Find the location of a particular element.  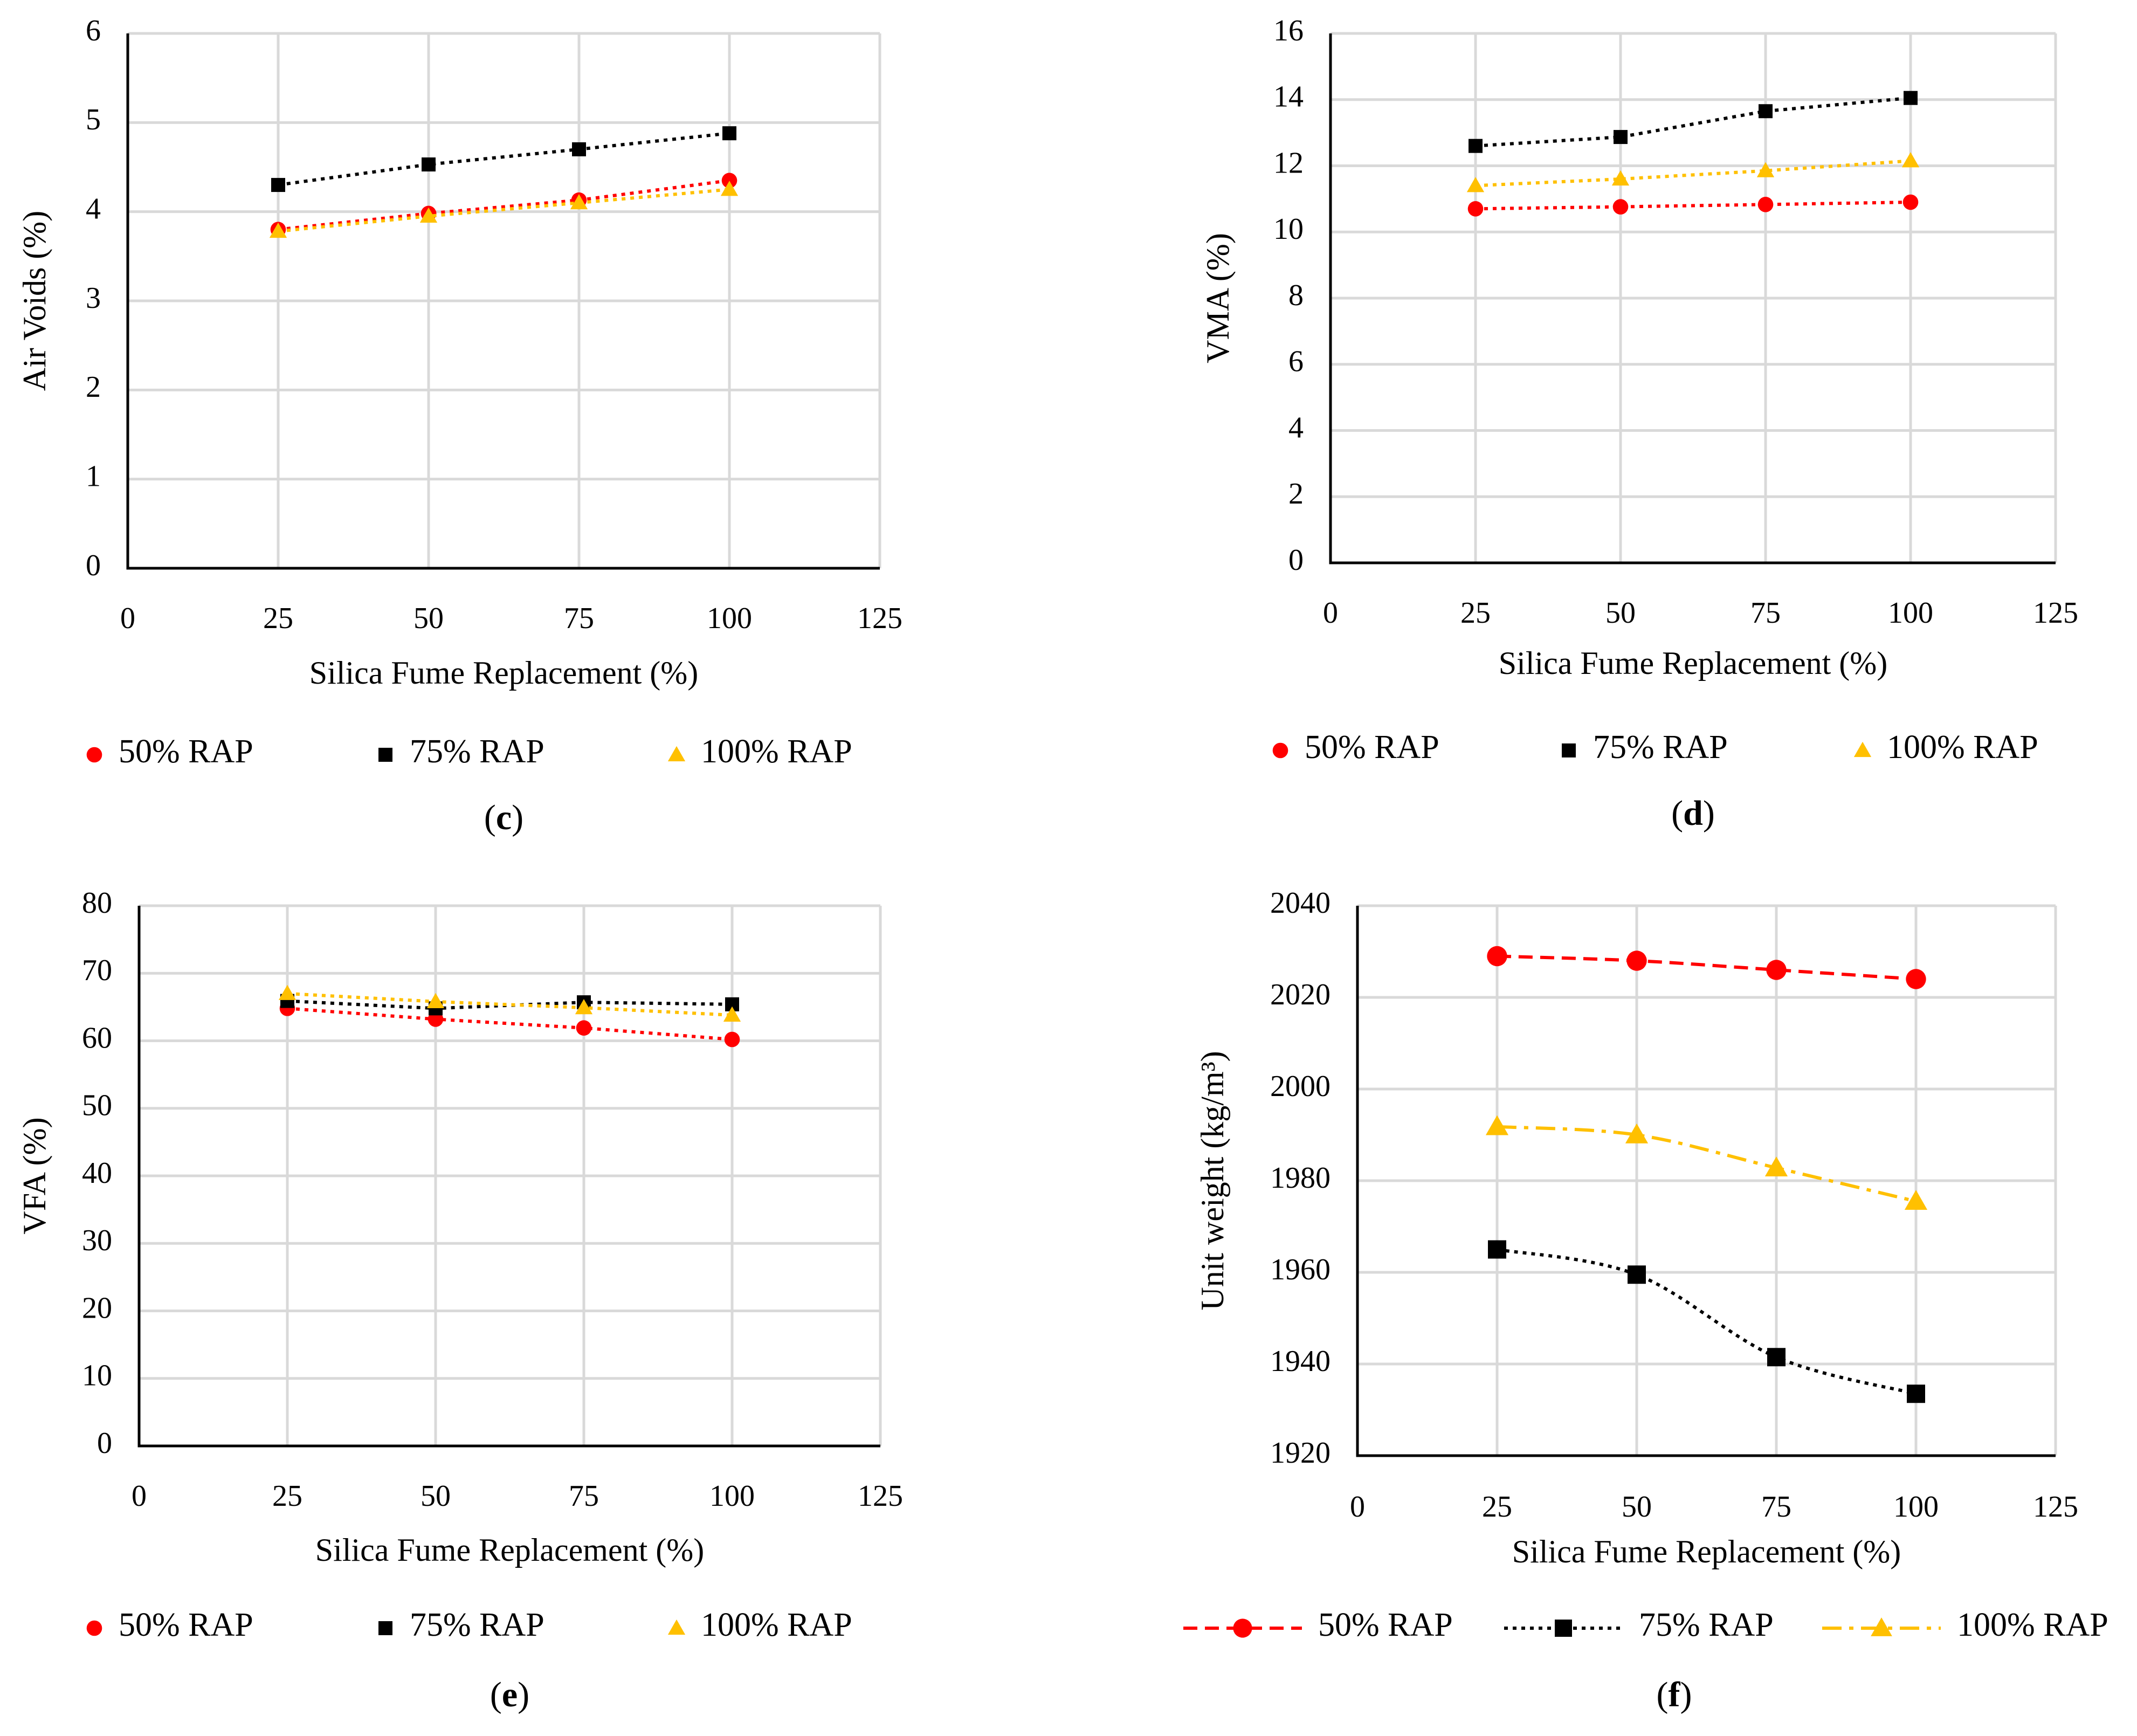

legend-label-d-2: 100% RAP is located at coordinates (1962, 747).